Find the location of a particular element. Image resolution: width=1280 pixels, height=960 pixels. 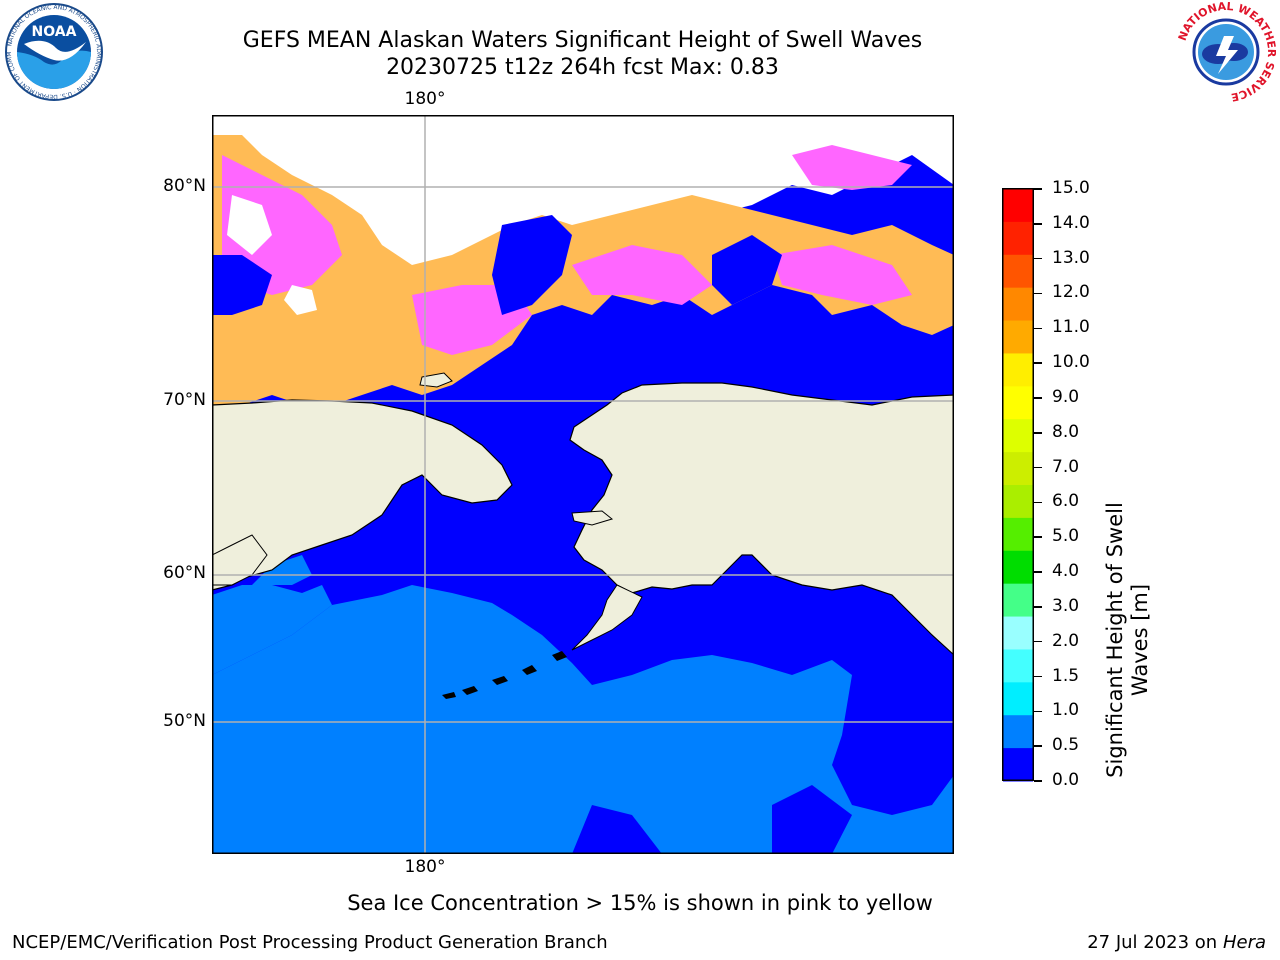

colorbar-tick-label: 5.0 is located at coordinates (1066, 536).